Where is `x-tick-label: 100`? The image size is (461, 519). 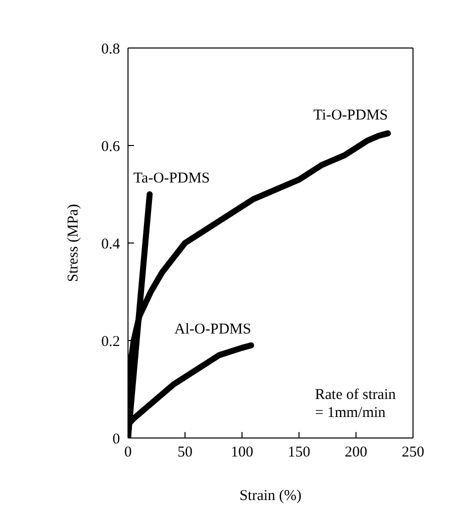 x-tick-label: 100 is located at coordinates (242, 452).